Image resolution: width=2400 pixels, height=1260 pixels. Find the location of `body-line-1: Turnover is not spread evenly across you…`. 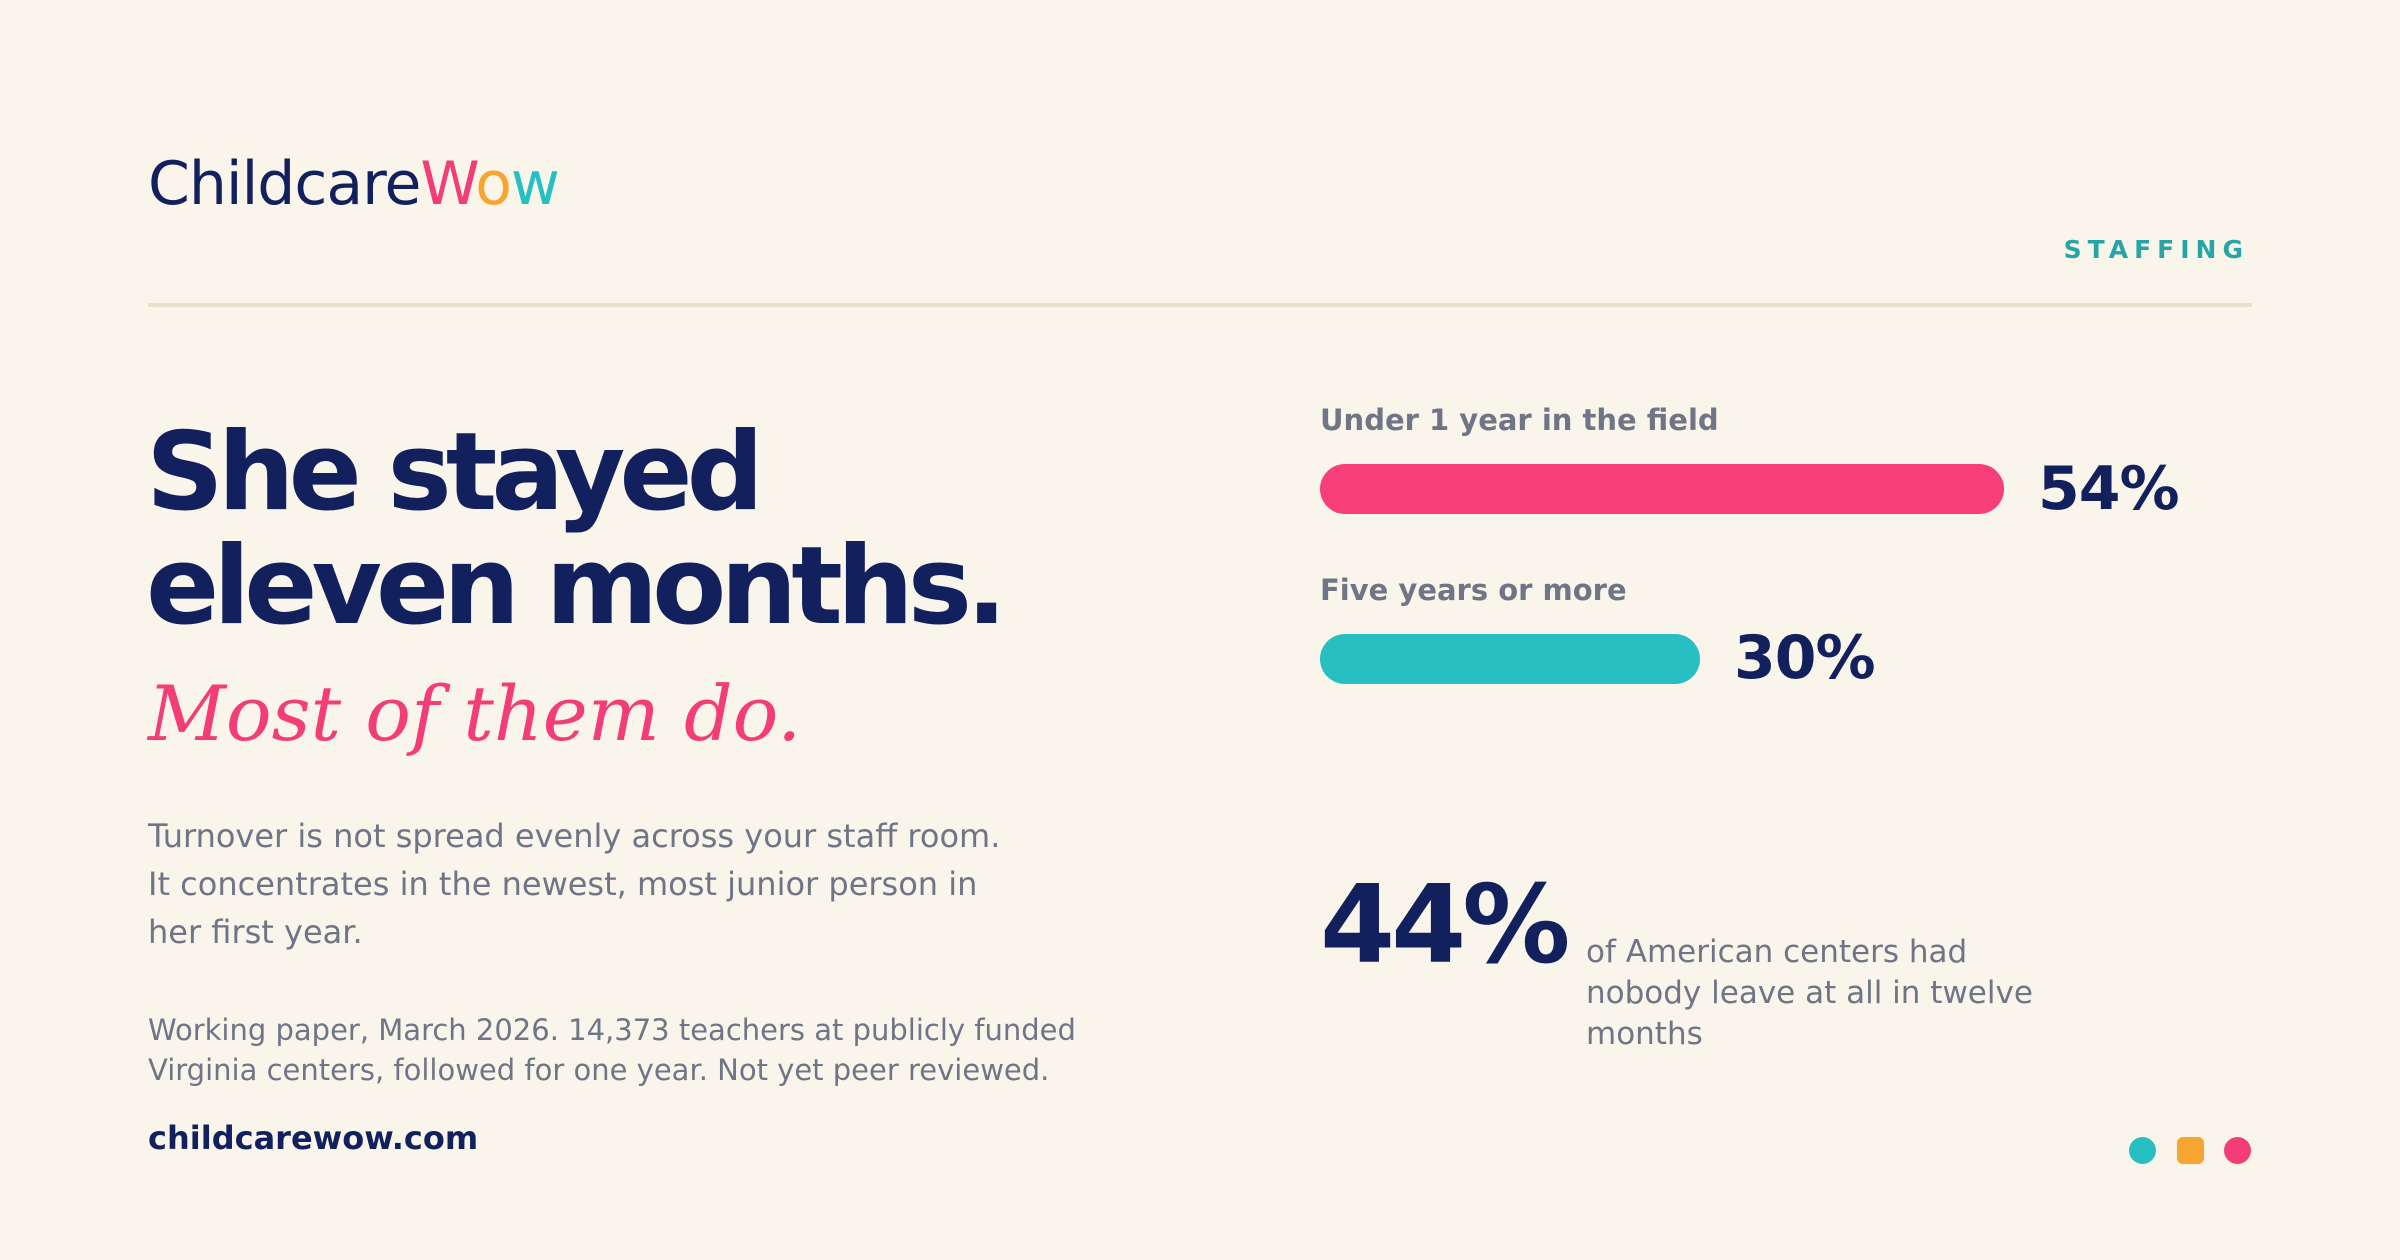

body-line-1: Turnover is not spread evenly across you… is located at coordinates (574, 836).